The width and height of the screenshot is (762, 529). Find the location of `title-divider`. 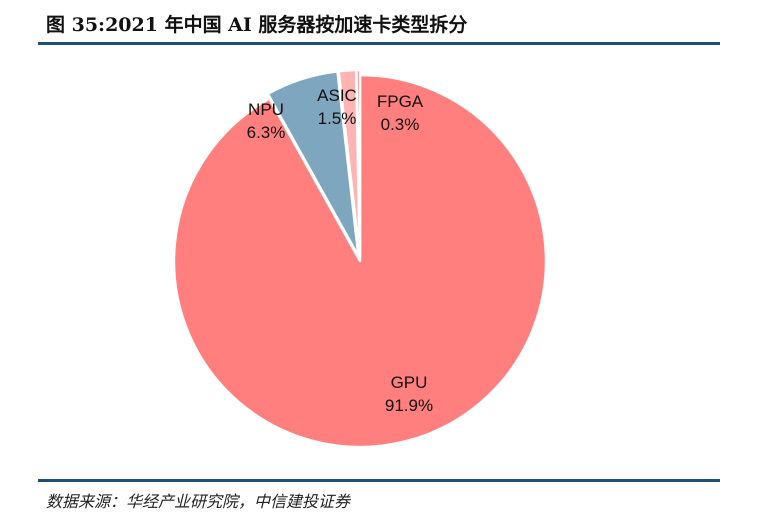

title-divider is located at coordinates (379, 43).